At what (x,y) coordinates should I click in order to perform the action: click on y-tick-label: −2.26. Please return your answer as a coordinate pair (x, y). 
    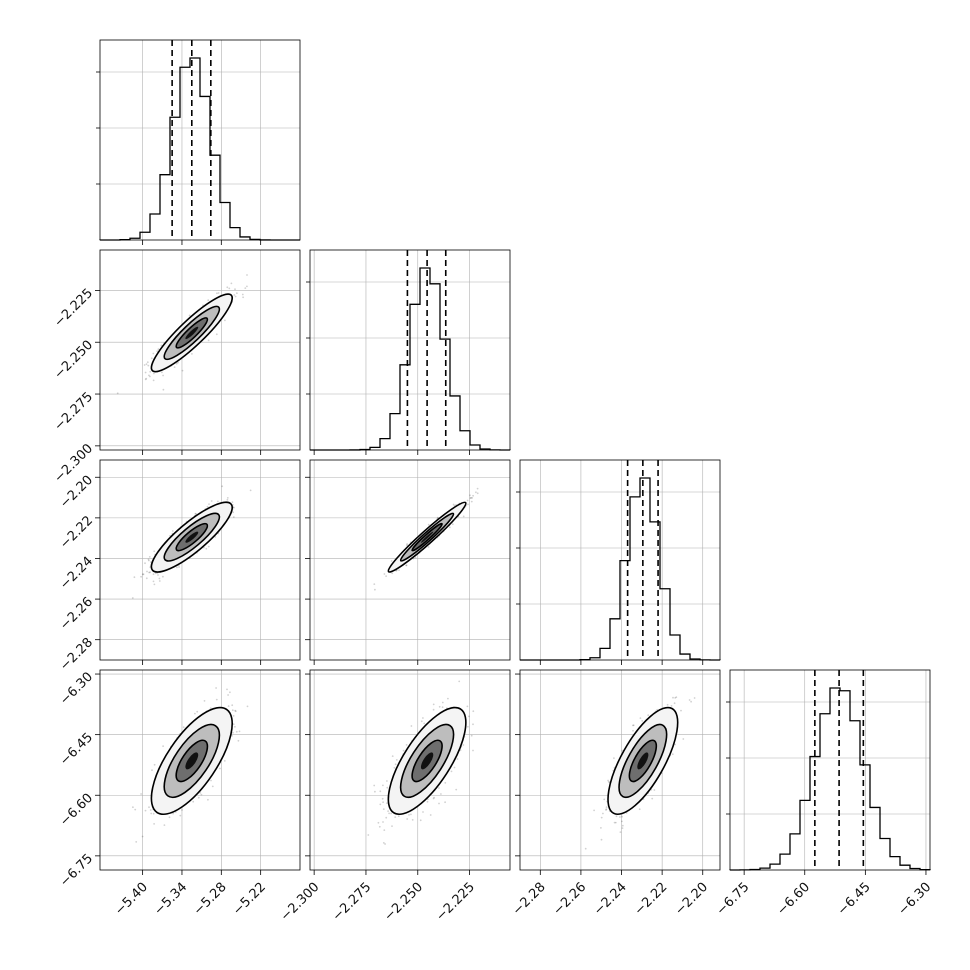
    Looking at the image, I should click on (76, 614).